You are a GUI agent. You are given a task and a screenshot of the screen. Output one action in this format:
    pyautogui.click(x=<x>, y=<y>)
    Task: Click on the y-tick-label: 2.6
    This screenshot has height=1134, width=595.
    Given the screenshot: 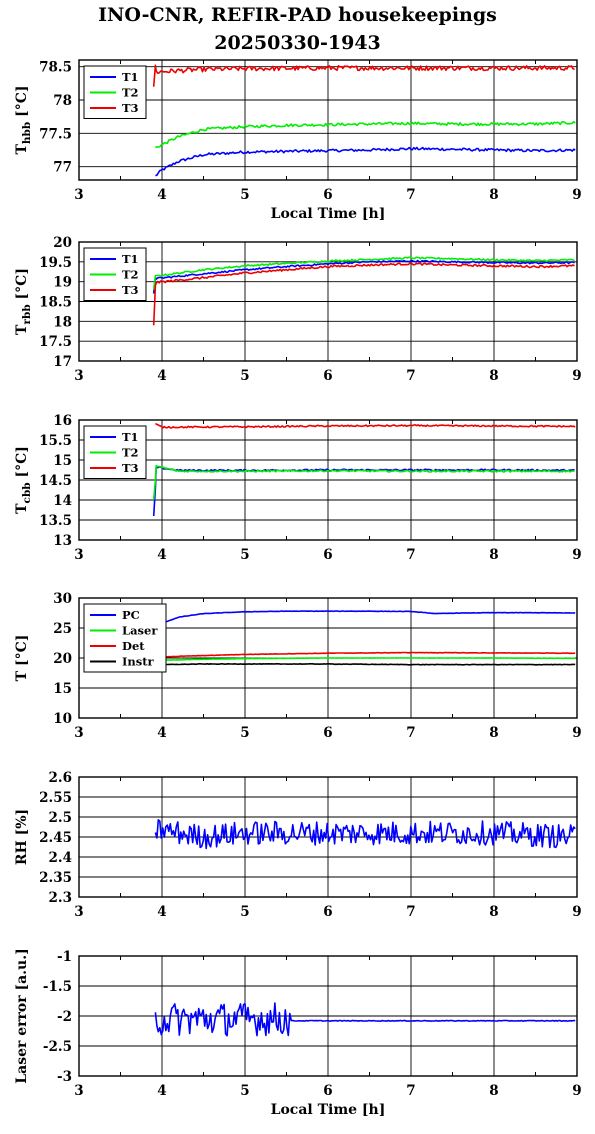 What is the action you would take?
    pyautogui.click(x=61, y=778)
    